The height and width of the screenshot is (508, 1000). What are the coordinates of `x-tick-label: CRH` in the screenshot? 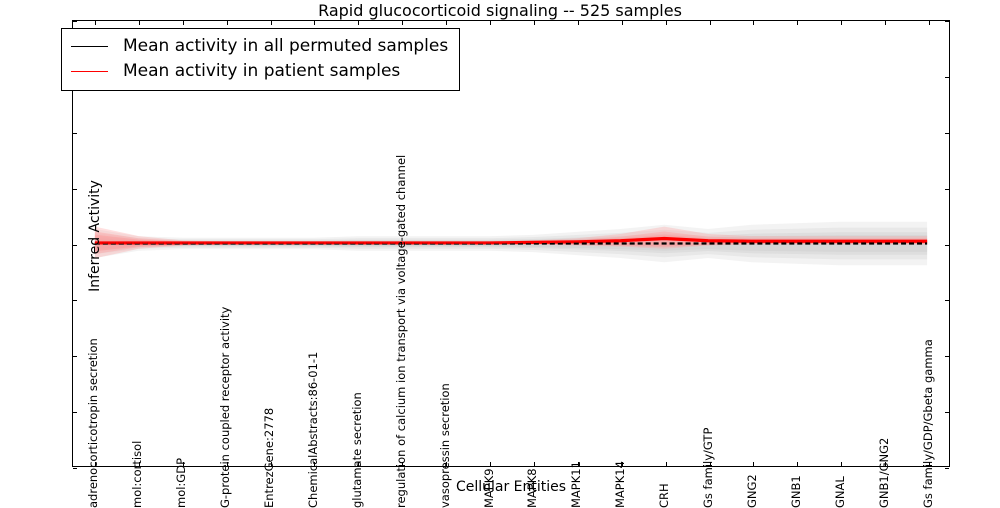 It's located at (664, 495).